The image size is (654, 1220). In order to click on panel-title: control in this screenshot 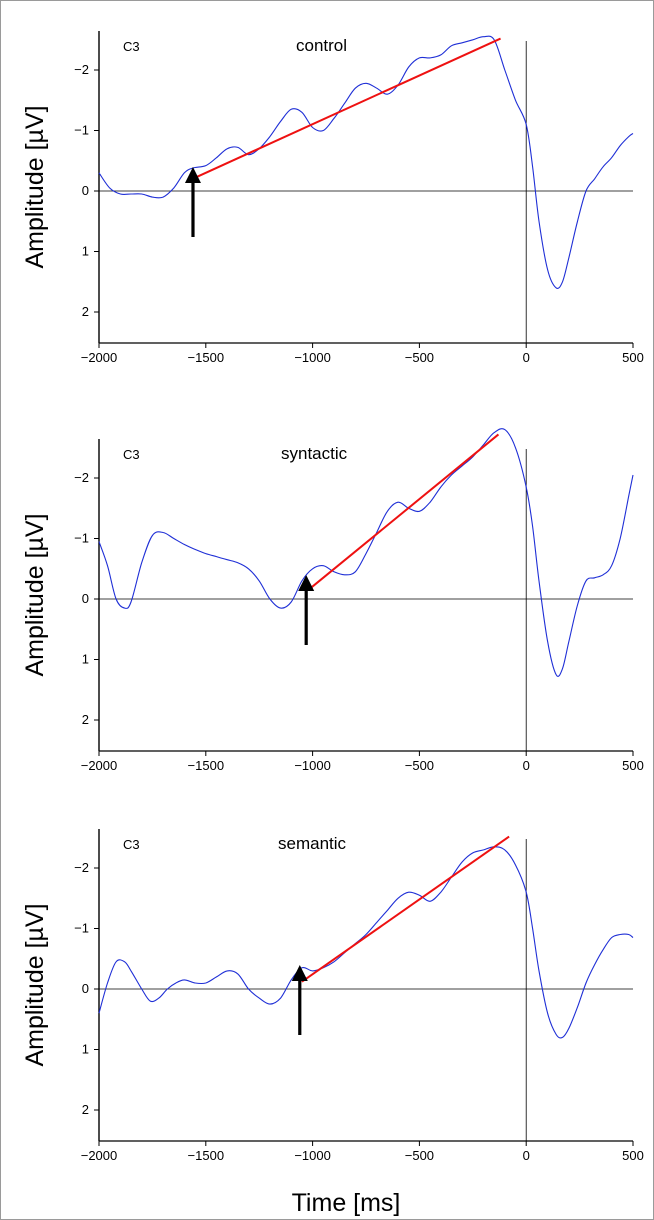, I will do `click(321, 45)`.